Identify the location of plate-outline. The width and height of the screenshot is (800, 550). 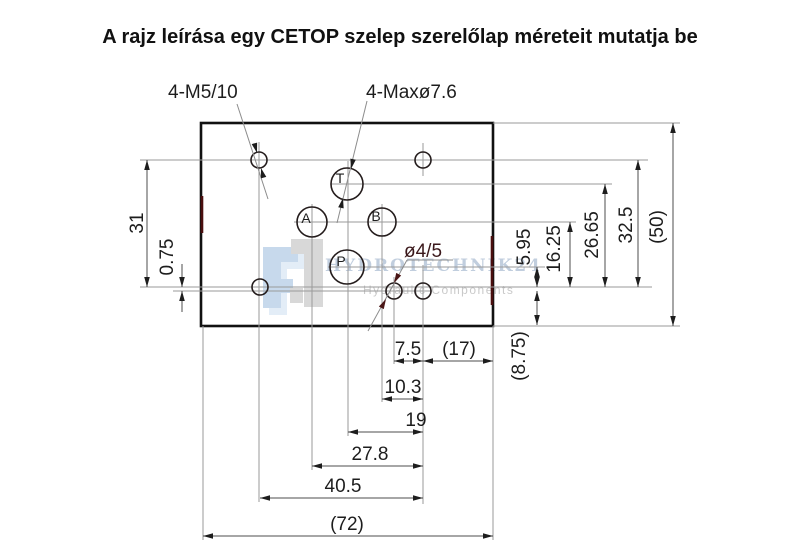
(347, 224).